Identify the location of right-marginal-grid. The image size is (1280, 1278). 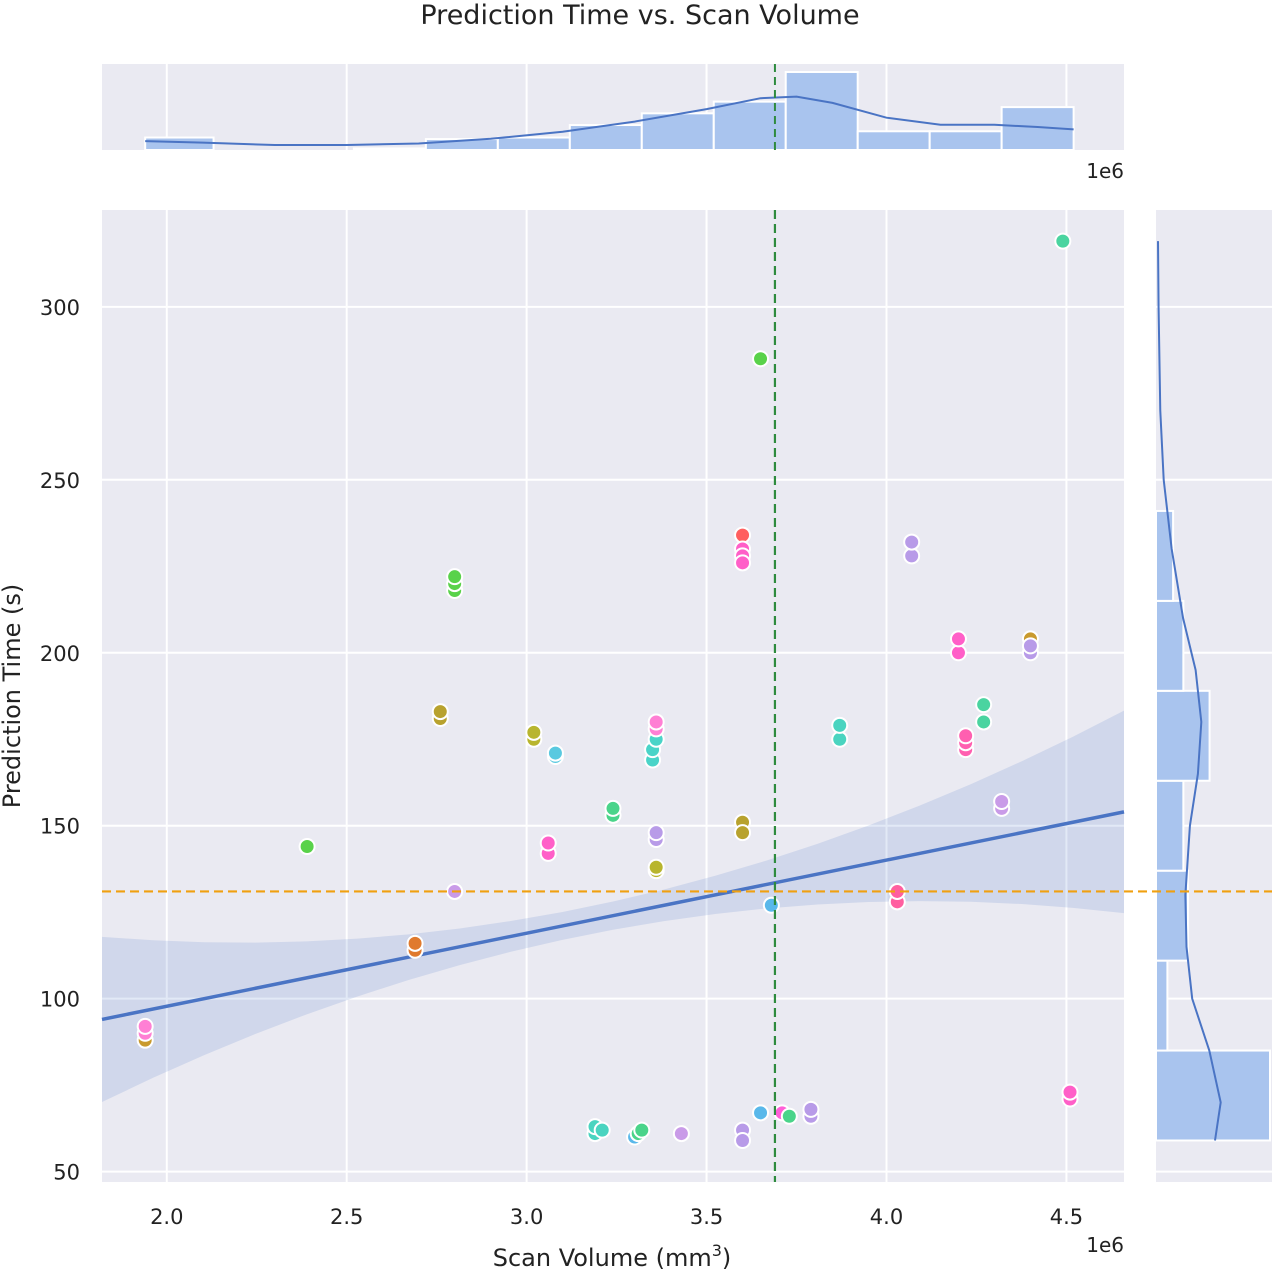
(1214, 739).